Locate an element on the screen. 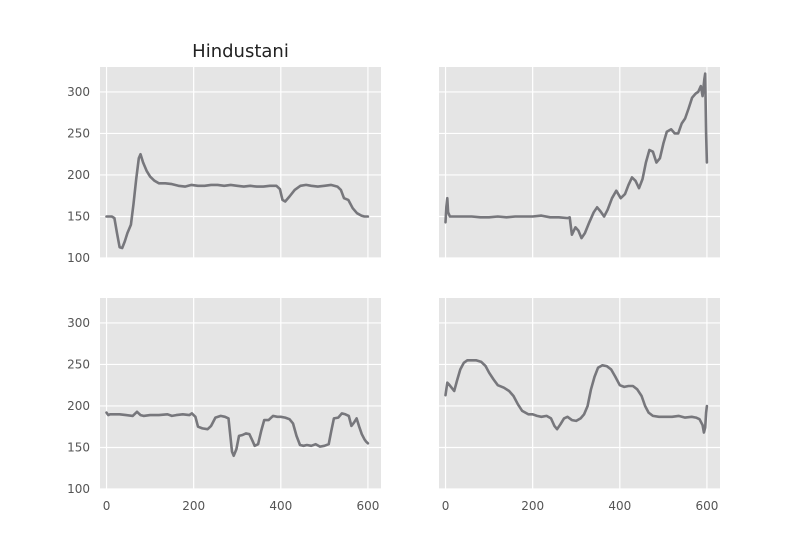 This screenshot has width=800, height=550. panel-top-right is located at coordinates (579, 163).